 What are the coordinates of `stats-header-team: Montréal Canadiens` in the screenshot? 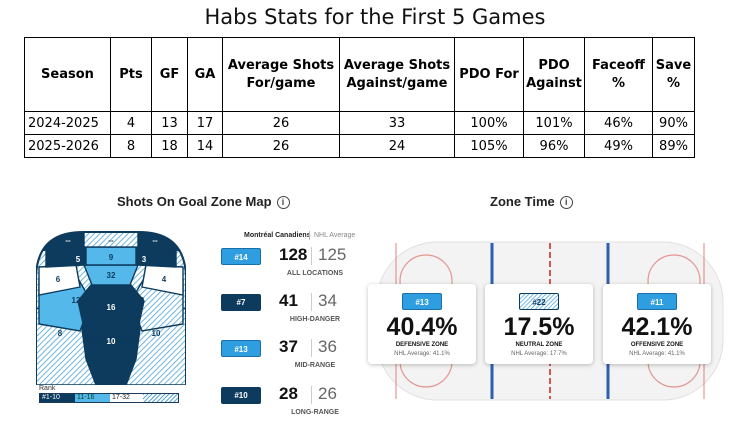 It's located at (277, 235).